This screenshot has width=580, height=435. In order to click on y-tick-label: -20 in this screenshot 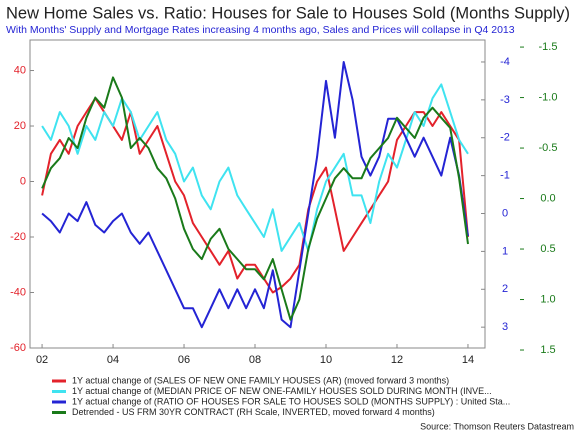, I will do `click(18, 237)`.